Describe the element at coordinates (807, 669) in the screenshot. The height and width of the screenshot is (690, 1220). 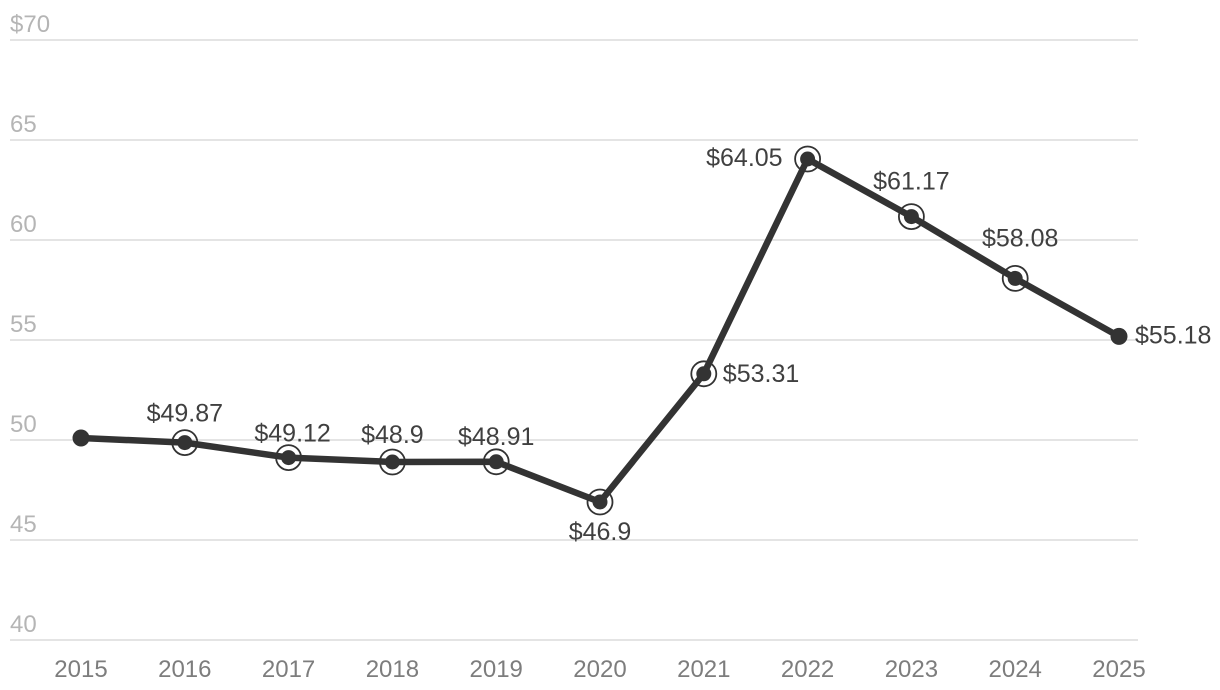
I see `x-axis-tick-label: 2022` at that location.